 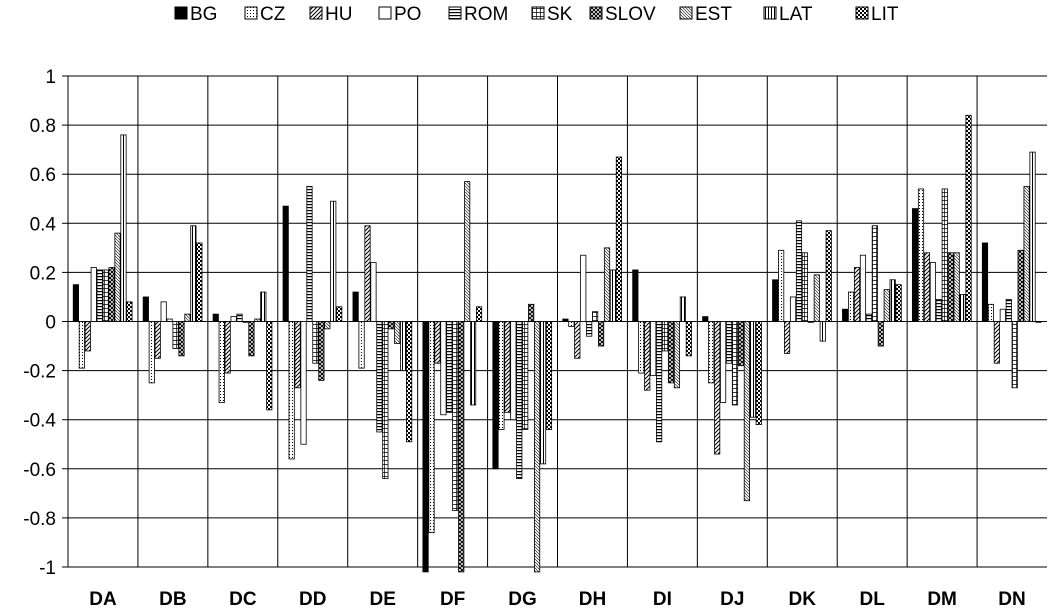 What do you see at coordinates (713, 14) in the screenshot?
I see `legend-label-est: EST` at bounding box center [713, 14].